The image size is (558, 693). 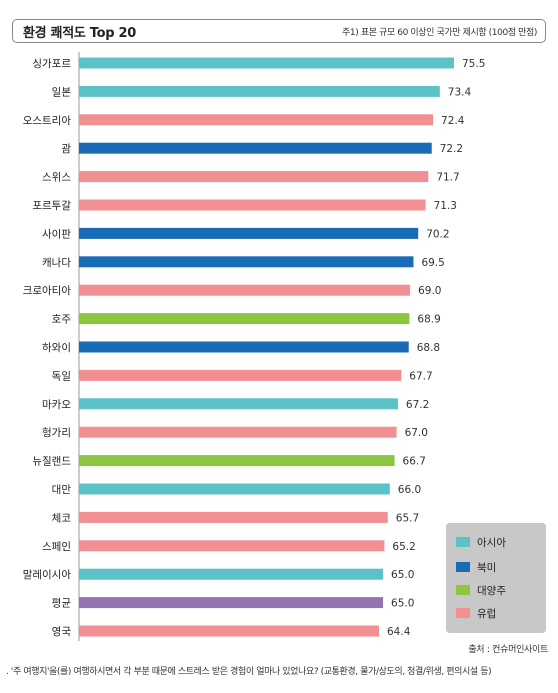 What do you see at coordinates (473, 64) in the screenshot?
I see `value-label: 75.5` at bounding box center [473, 64].